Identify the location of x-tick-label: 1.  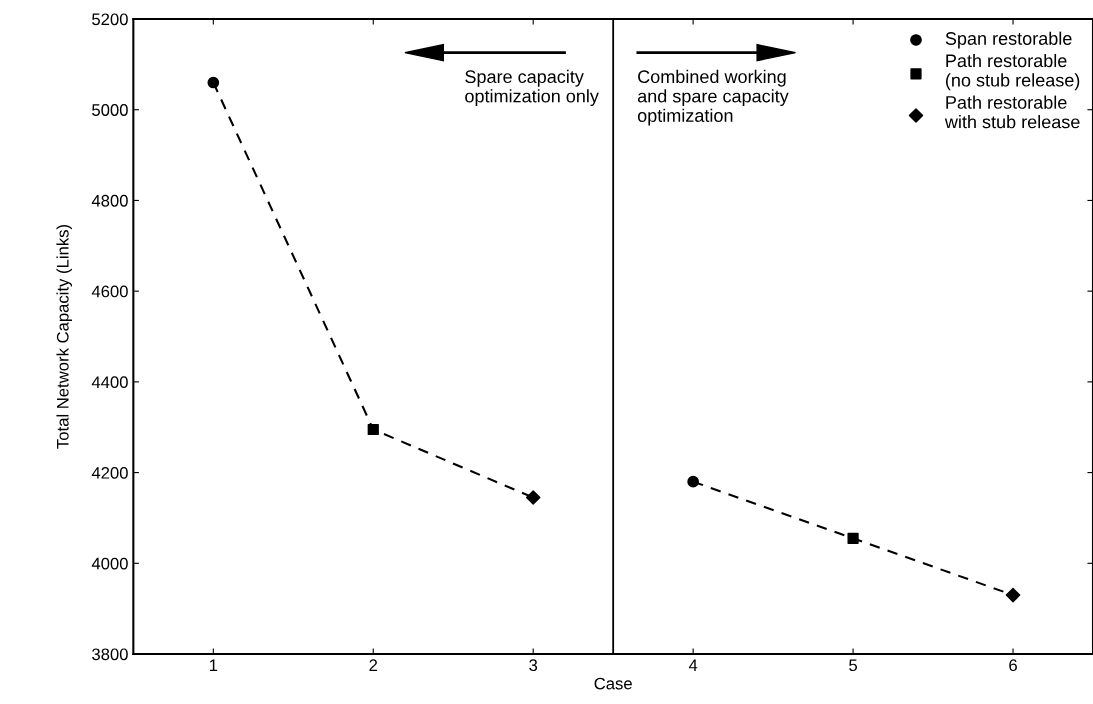
(213, 665).